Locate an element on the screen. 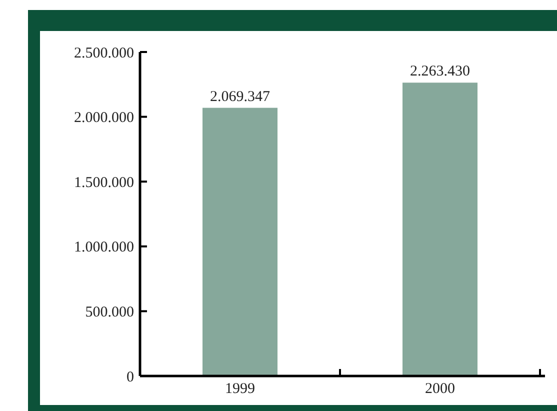 This screenshot has width=557, height=411. y-tick-label: 2.000.000 is located at coordinates (104, 118).